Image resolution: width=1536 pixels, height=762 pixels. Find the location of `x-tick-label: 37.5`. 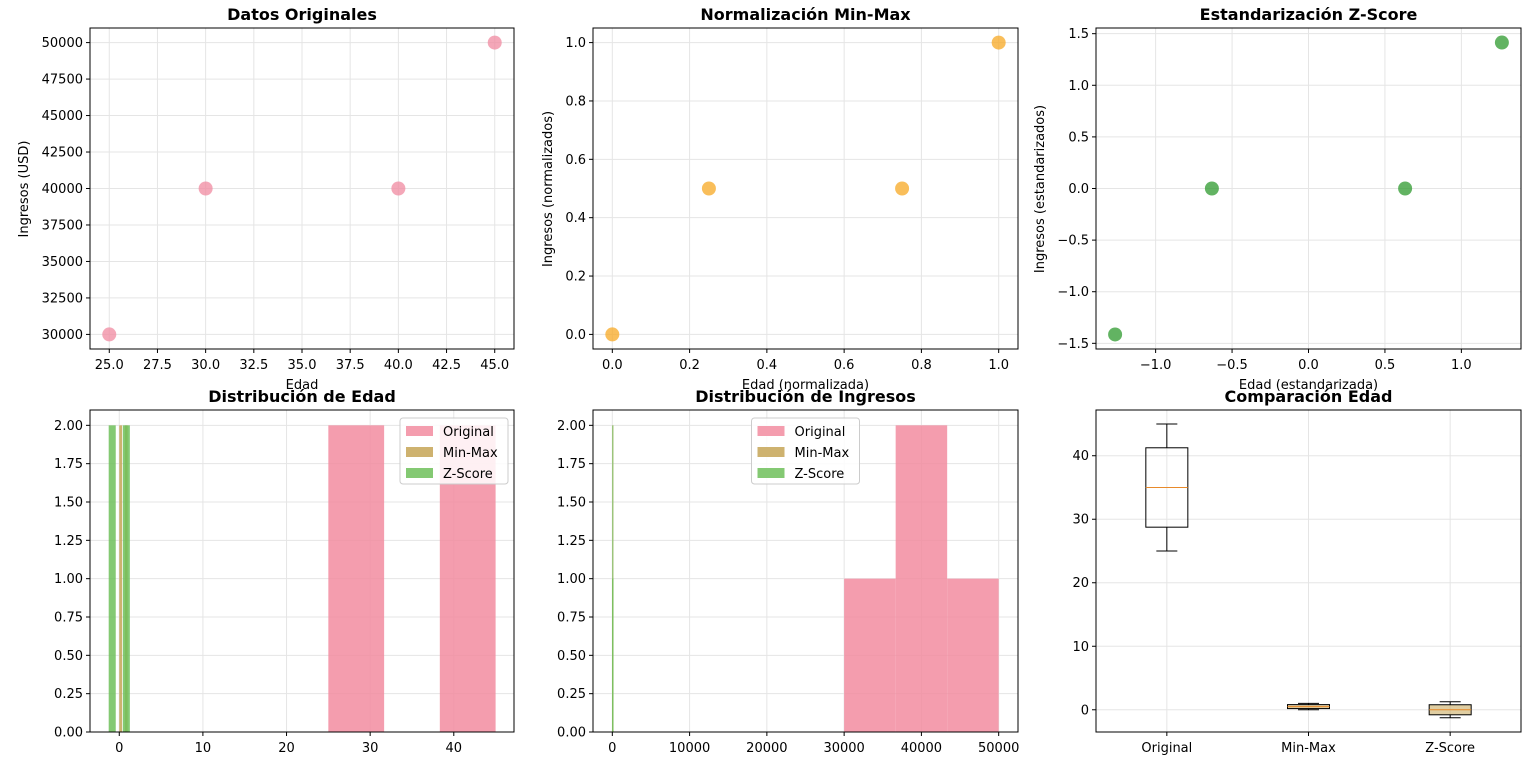

x-tick-label: 37.5 is located at coordinates (350, 365).